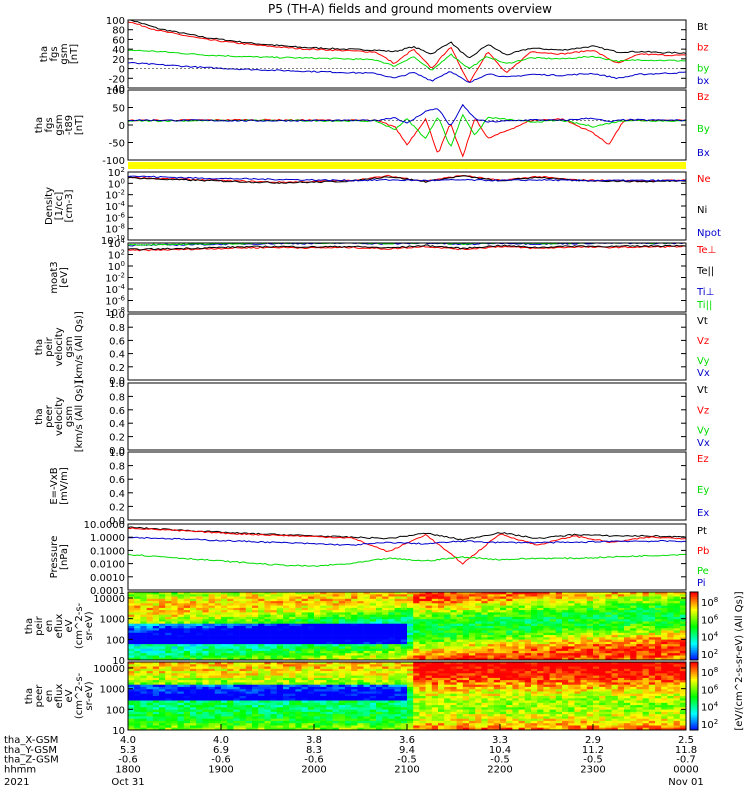 The width and height of the screenshot is (750, 800). Describe the element at coordinates (115, 640) in the screenshot. I see `y-tick-label: 100` at that location.